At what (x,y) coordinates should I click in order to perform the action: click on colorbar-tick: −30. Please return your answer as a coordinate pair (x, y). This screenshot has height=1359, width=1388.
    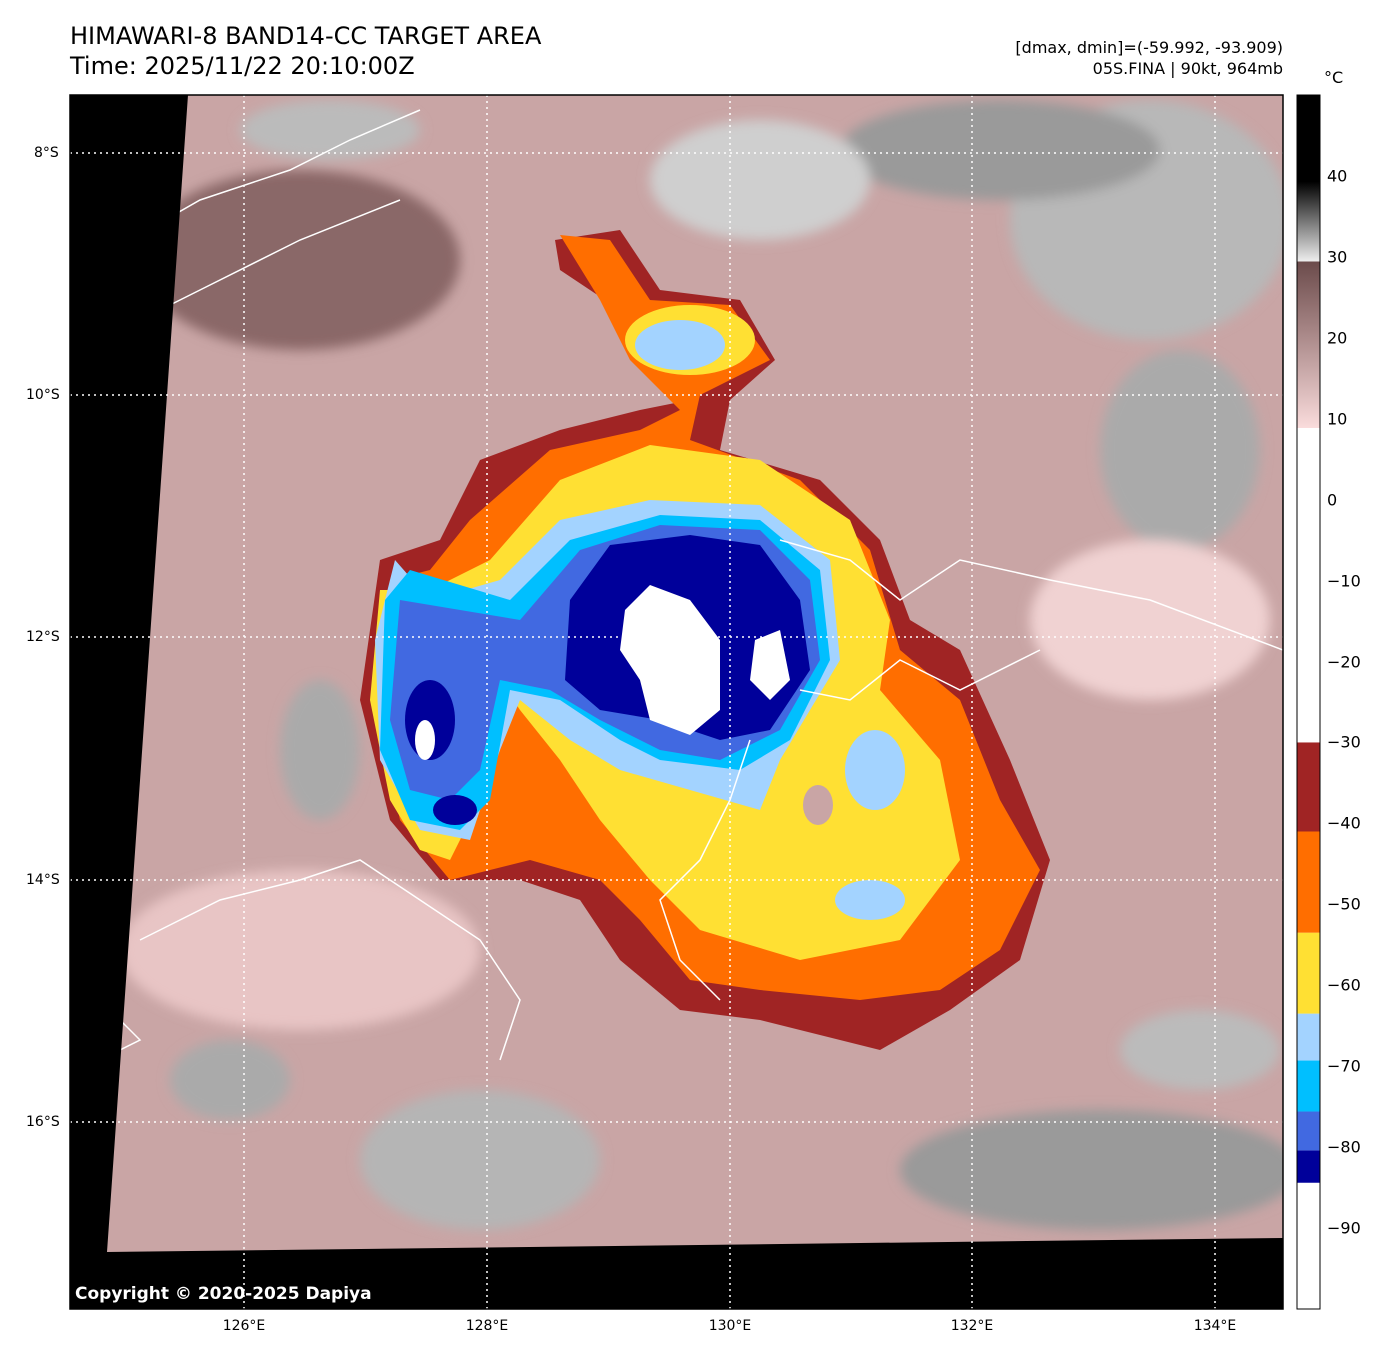
    Looking at the image, I should click on (1344, 742).